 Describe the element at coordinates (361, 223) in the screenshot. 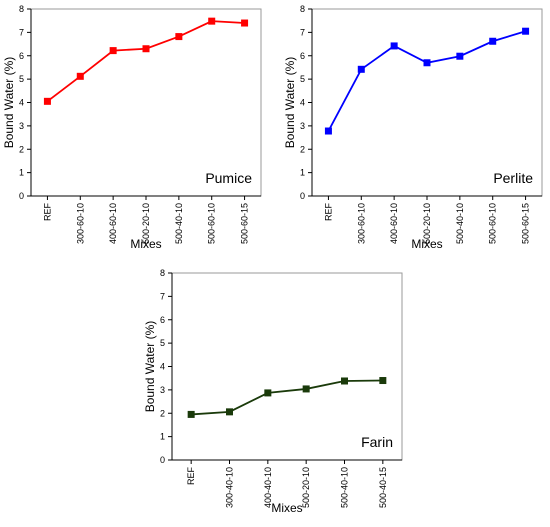

I see `perlite-x-tick-label: 300-60-10` at that location.